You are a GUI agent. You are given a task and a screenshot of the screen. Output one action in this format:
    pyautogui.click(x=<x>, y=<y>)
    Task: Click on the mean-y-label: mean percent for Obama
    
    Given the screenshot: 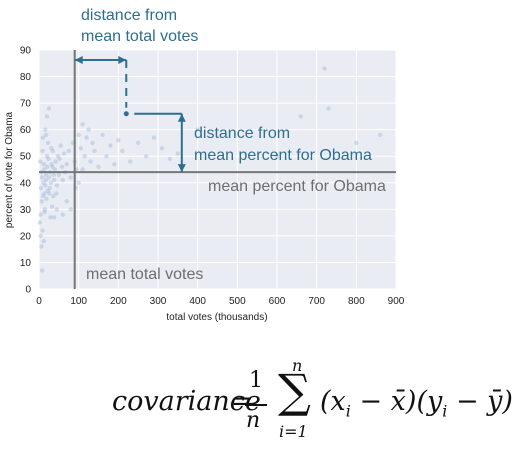 What is the action you would take?
    pyautogui.click(x=297, y=186)
    